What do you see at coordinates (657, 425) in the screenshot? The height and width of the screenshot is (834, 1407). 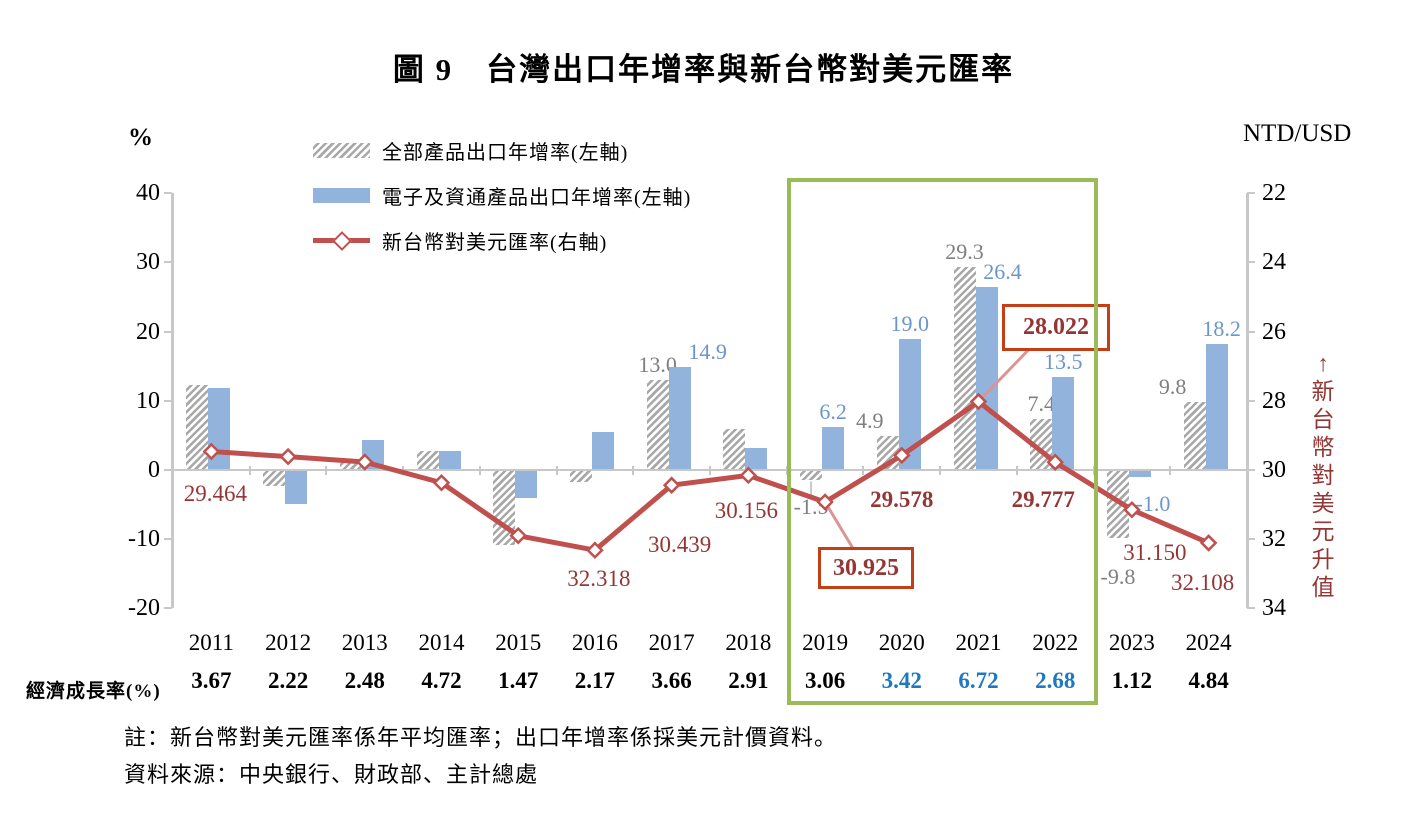 I see `bar-all-products-2017` at bounding box center [657, 425].